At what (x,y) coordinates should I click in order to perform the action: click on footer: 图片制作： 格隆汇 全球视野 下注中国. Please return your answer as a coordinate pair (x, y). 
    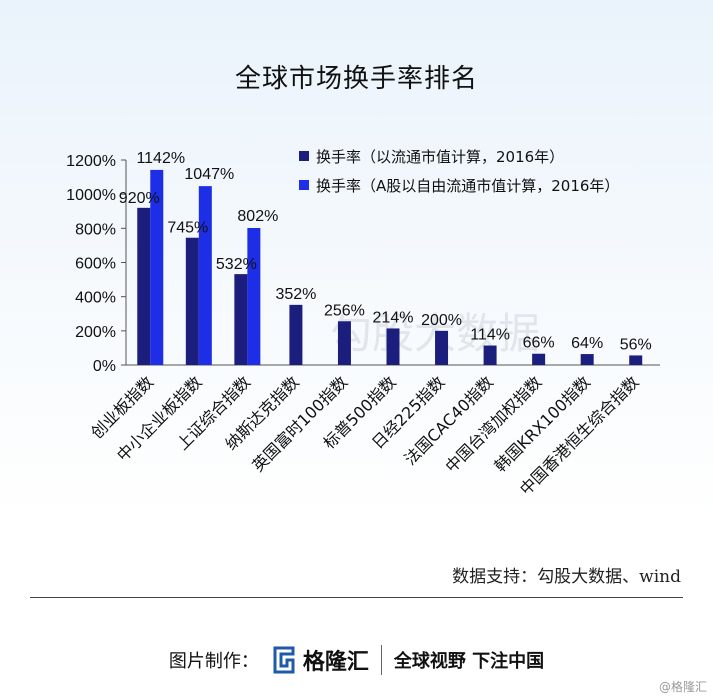
    Looking at the image, I should click on (356, 660).